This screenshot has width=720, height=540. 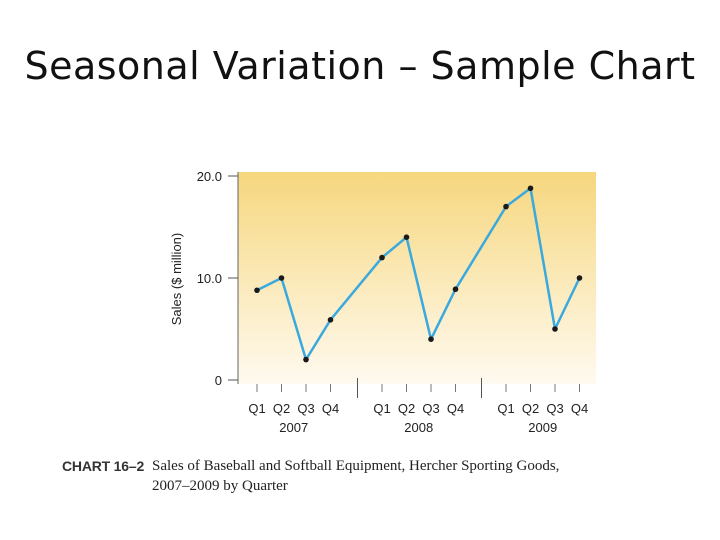 I want to click on year-label: 2008, so click(x=418, y=427).